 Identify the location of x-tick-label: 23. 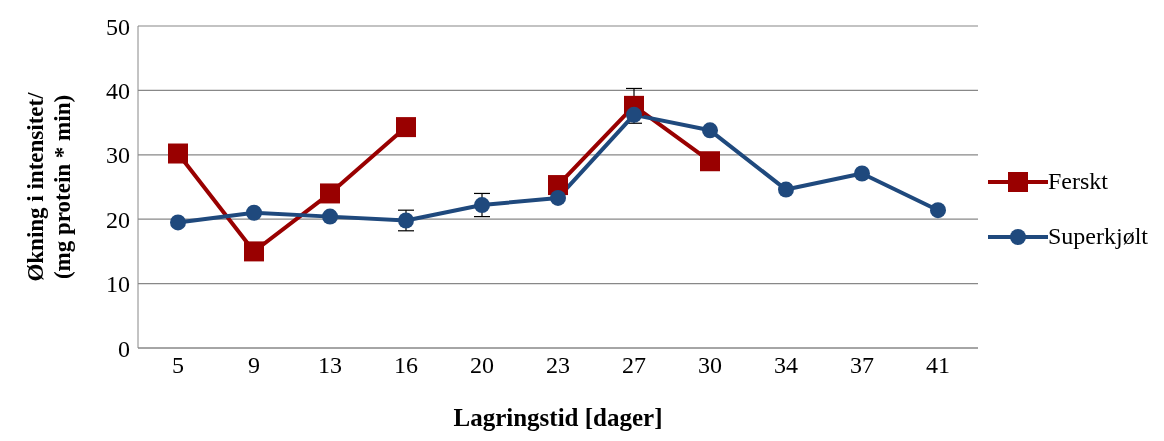
(558, 365).